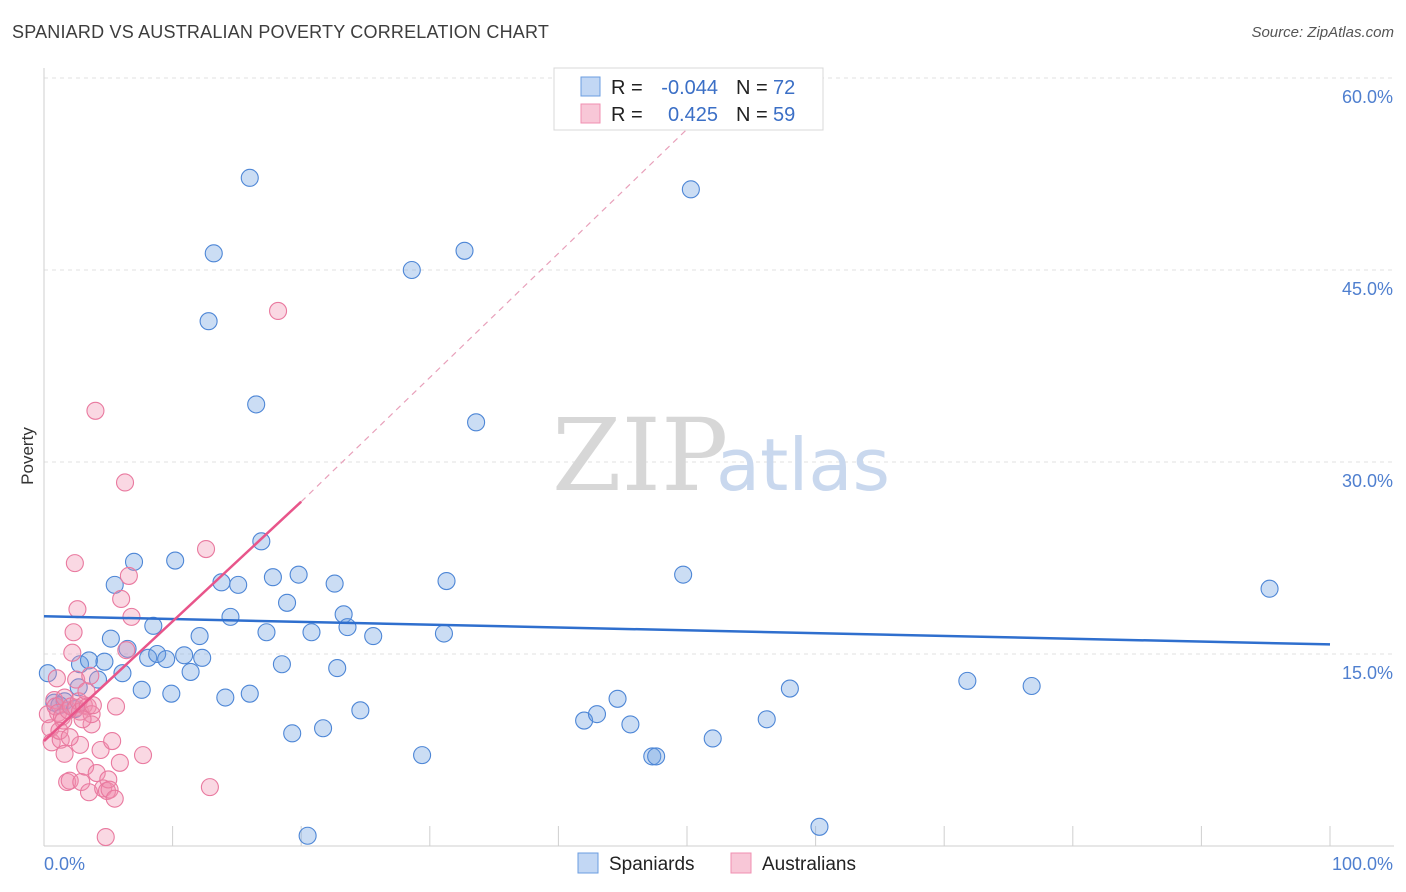 Image resolution: width=1406 pixels, height=892 pixels. Describe the element at coordinates (640, 455) in the screenshot. I see `watermark-zip: ZIP` at that location.